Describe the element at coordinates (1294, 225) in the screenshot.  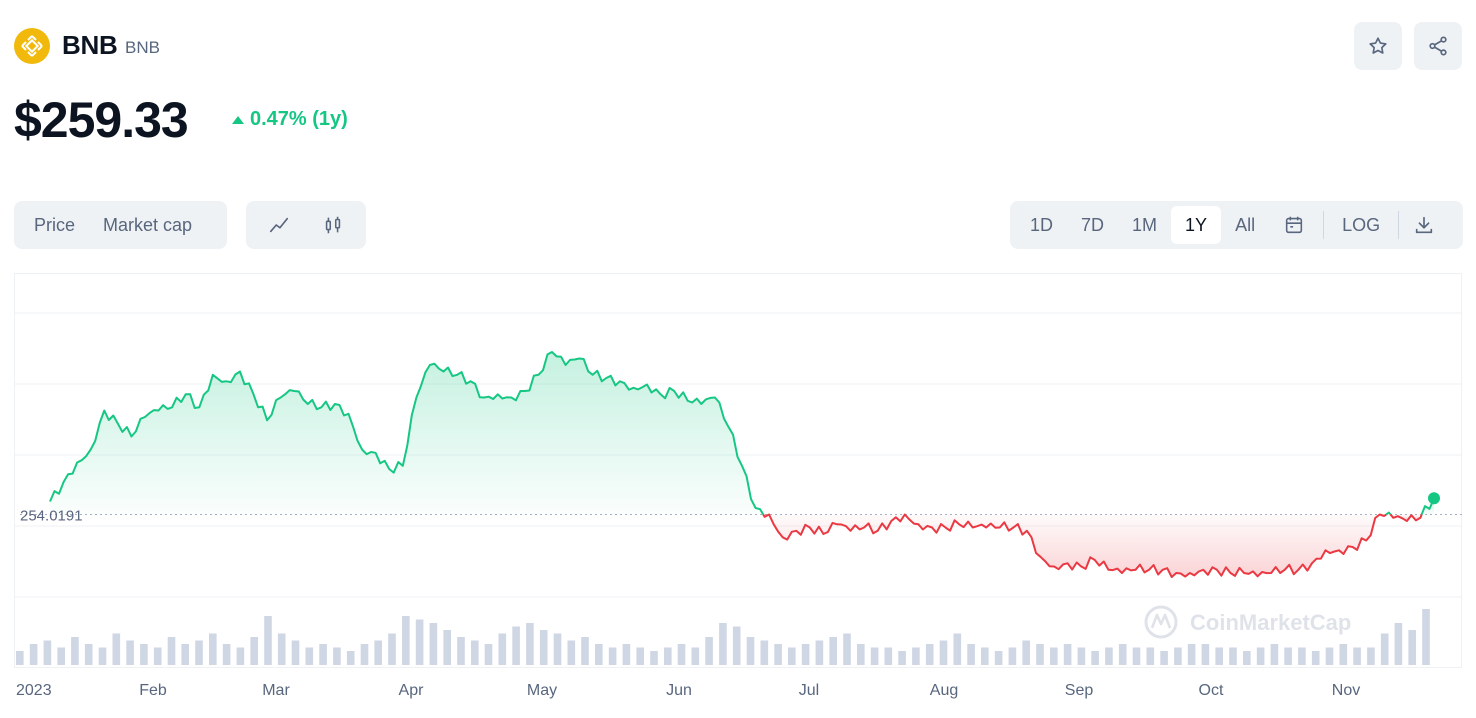
I see `date-range-button` at that location.